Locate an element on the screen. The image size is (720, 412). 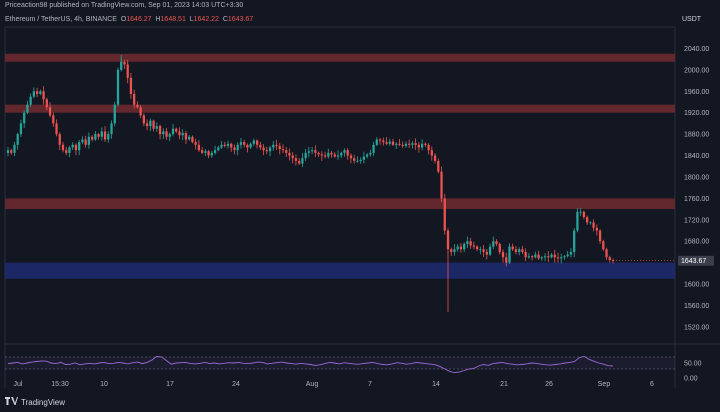
time-tick-label: Sep is located at coordinates (604, 384).